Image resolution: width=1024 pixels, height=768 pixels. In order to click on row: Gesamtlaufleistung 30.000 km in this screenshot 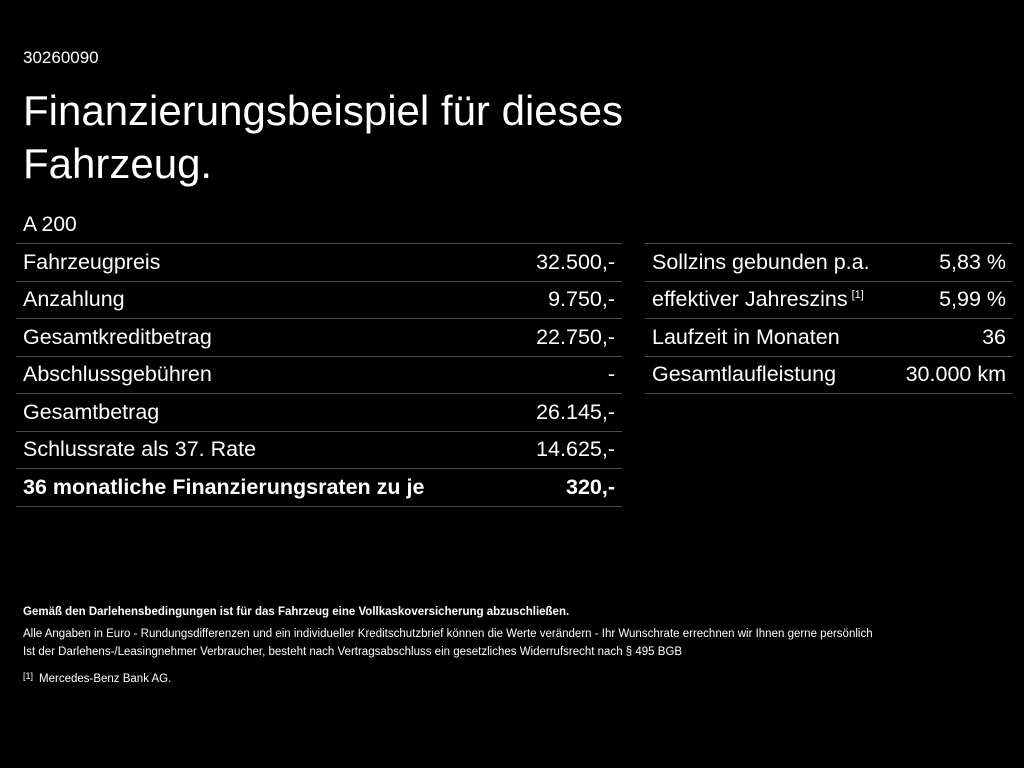, I will do `click(829, 375)`.